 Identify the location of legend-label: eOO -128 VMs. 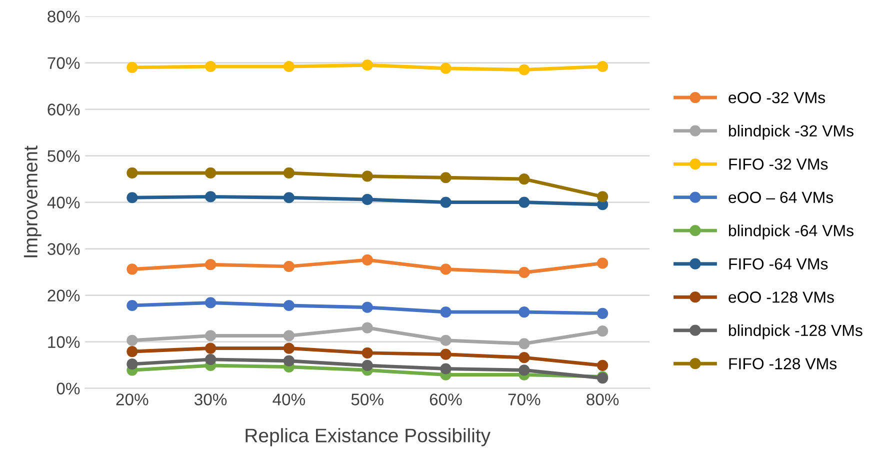
(781, 297).